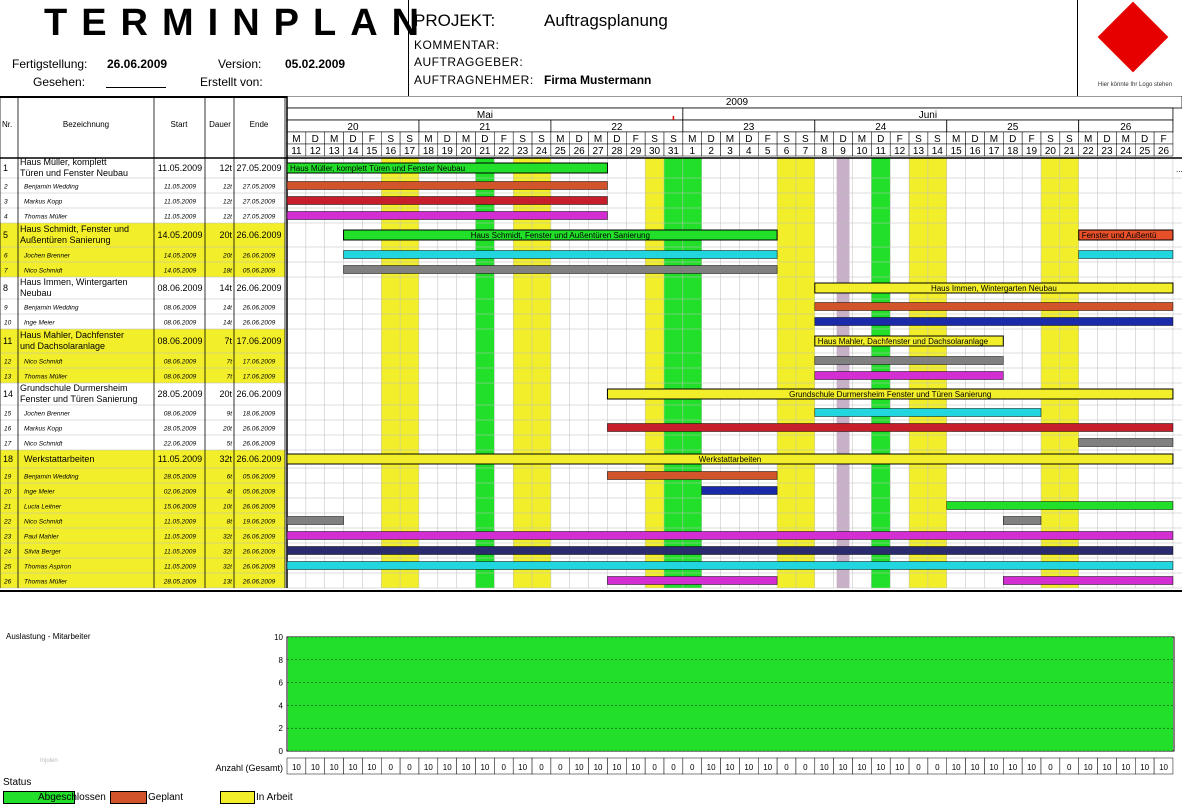 This screenshot has width=1182, height=806. Describe the element at coordinates (523, 151) in the screenshot. I see `day-label: 23` at that location.